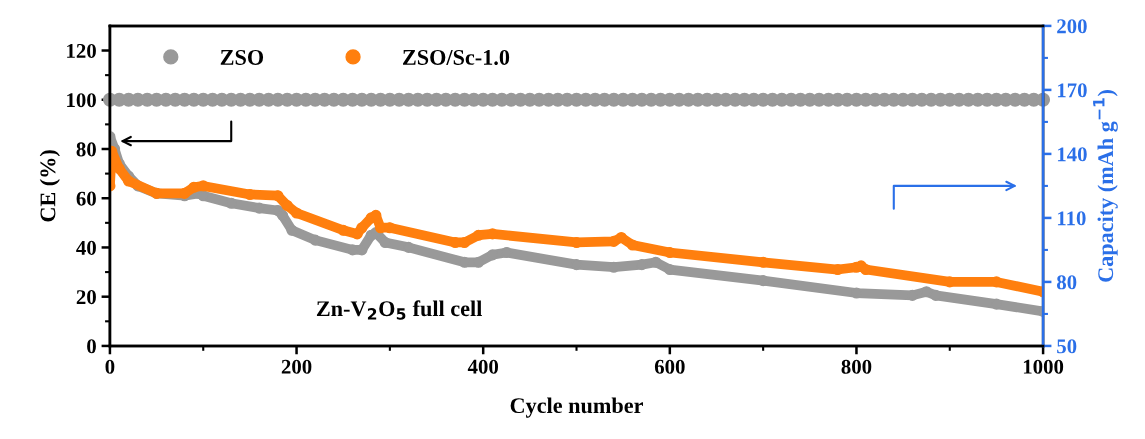  I want to click on x-tick-label: 400, so click(483, 366).